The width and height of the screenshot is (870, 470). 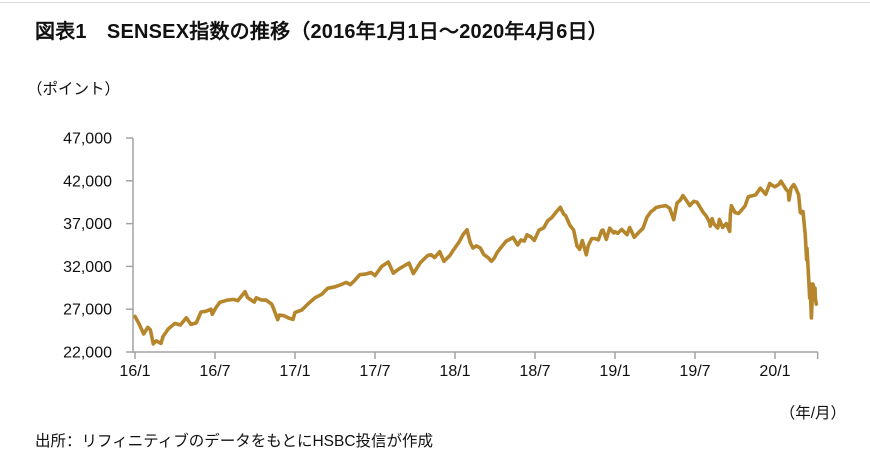 What do you see at coordinates (454, 371) in the screenshot?
I see `x-tick-label: 18/1` at bounding box center [454, 371].